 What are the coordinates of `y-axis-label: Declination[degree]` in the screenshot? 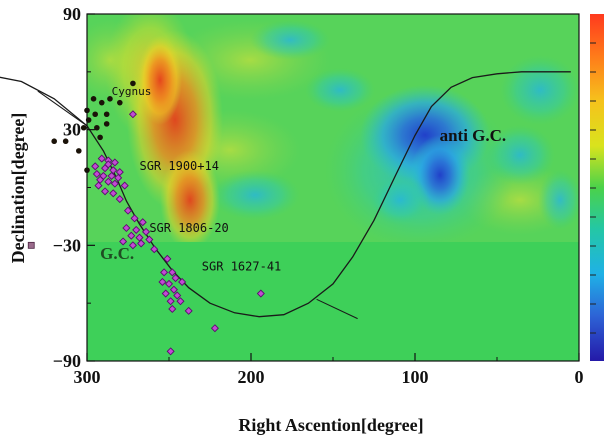 It's located at (18, 188).